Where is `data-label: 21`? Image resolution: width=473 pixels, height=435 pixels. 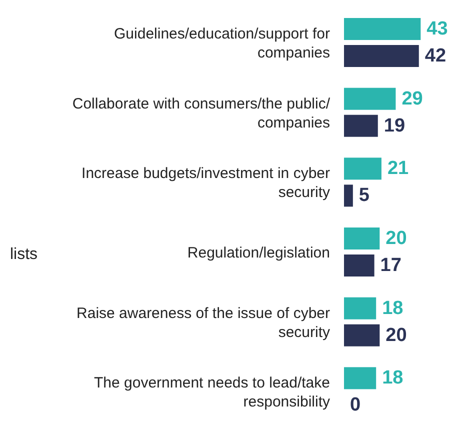 data-label: 21 is located at coordinates (398, 169).